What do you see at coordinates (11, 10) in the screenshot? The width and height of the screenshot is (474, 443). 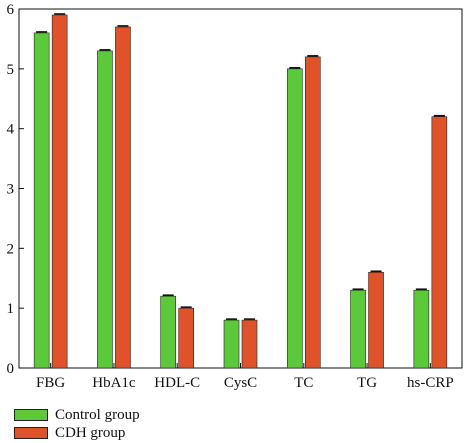 I see `y-tick-label-6: 6` at bounding box center [11, 10].